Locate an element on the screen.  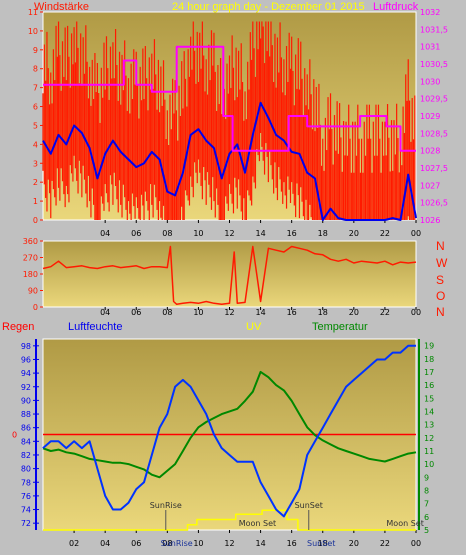
wind-x-tick-3: 10 is located at coordinates (198, 233).